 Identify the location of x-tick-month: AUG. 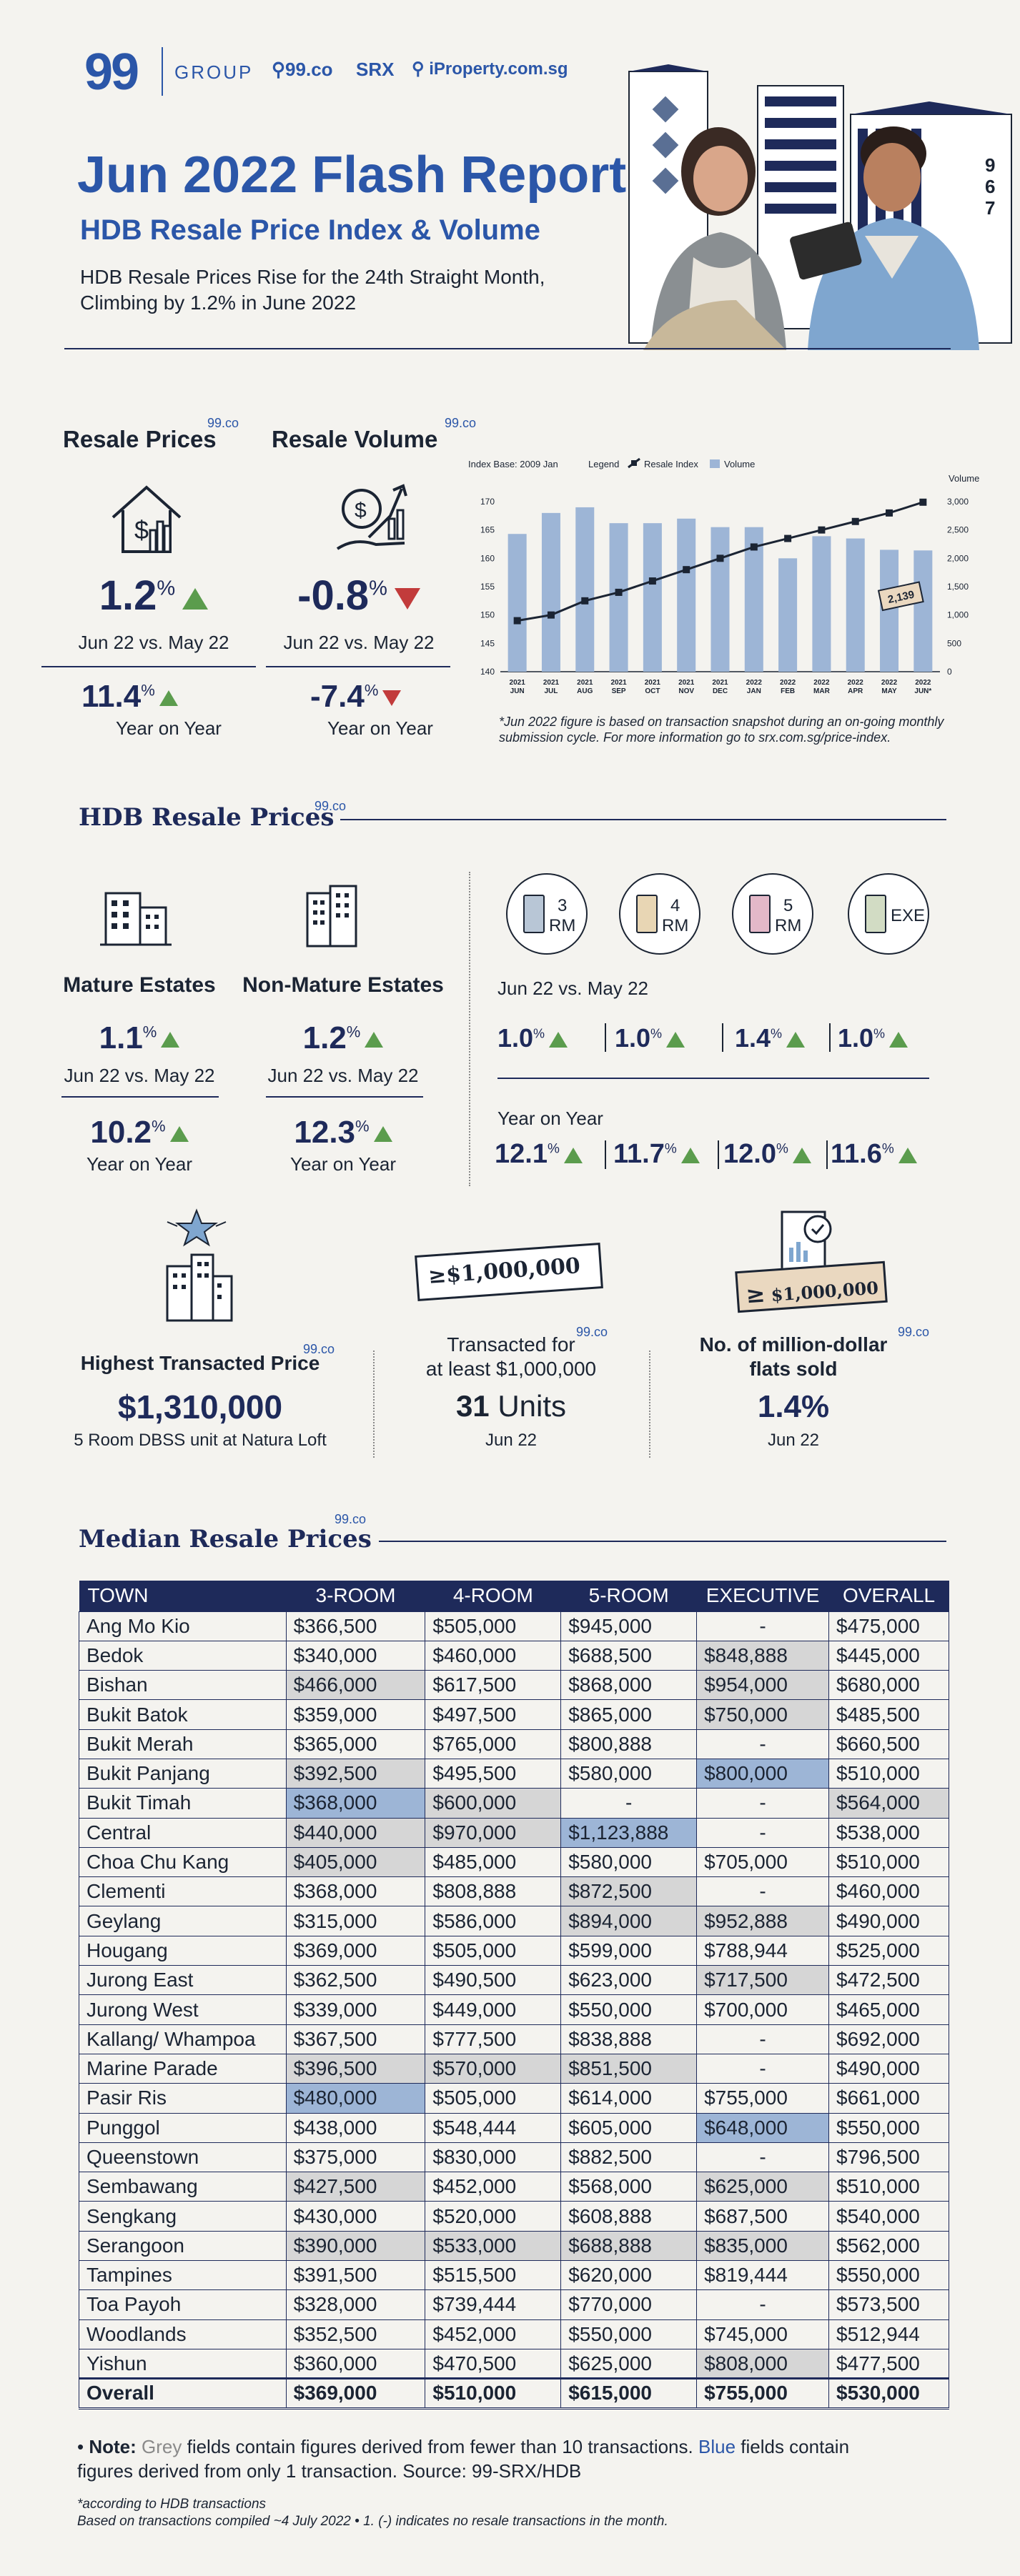
(585, 691).